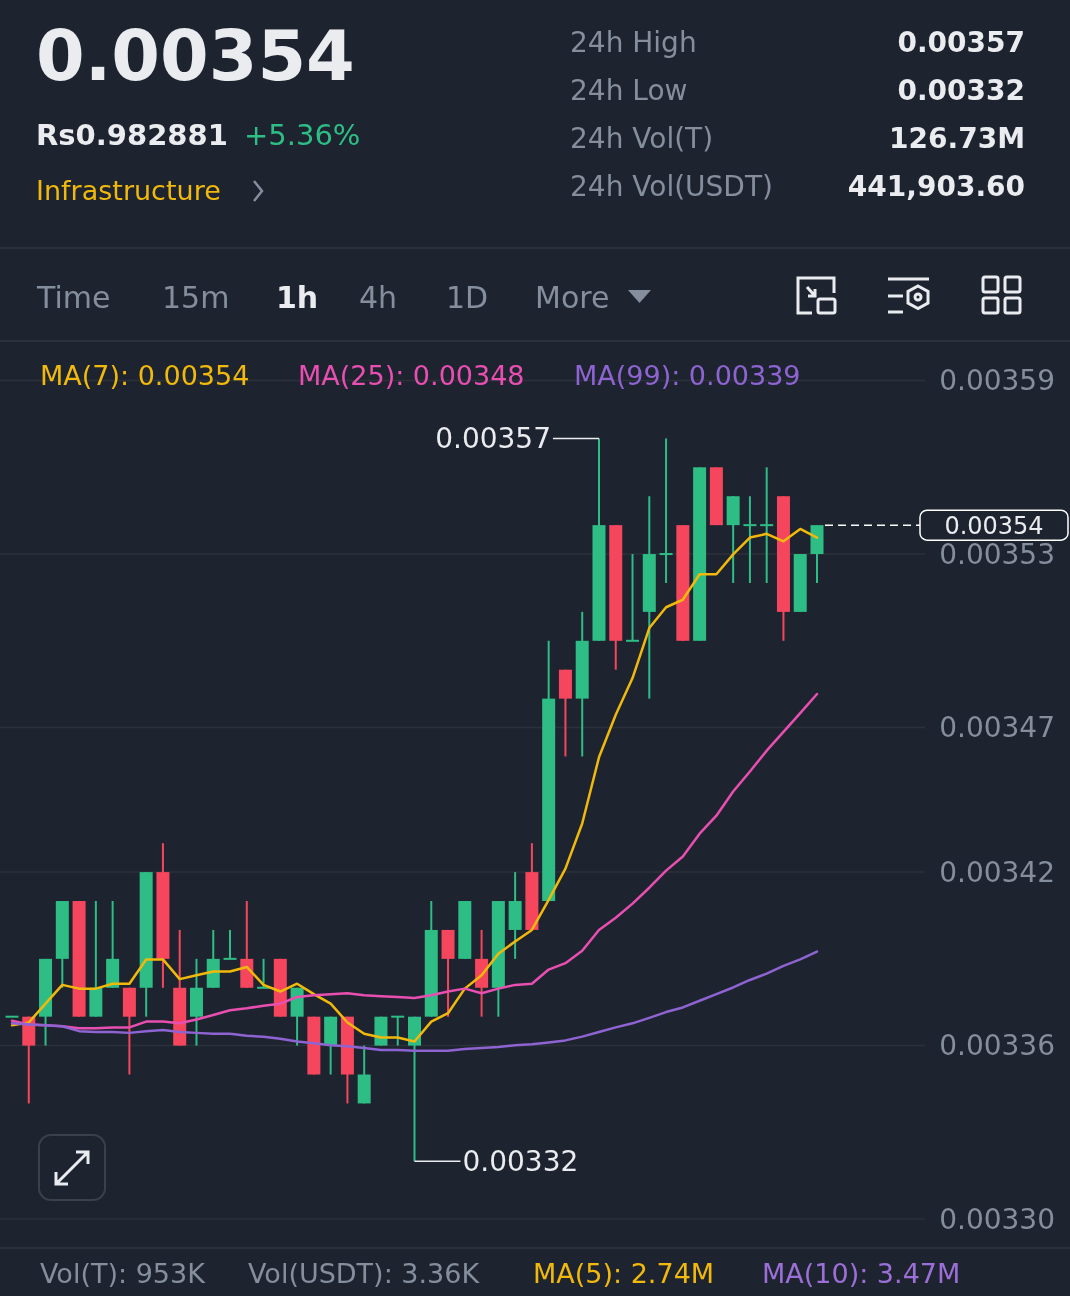 The width and height of the screenshot is (1070, 1296). What do you see at coordinates (961, 42) in the screenshot?
I see `text: 0.00357` at bounding box center [961, 42].